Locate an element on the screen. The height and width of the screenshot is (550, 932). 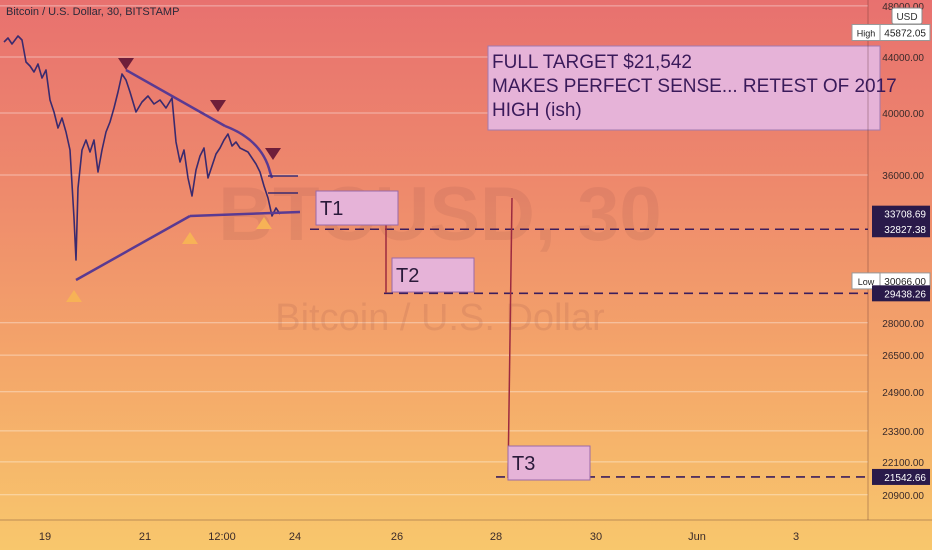
trend-lines is located at coordinates (188, 175).